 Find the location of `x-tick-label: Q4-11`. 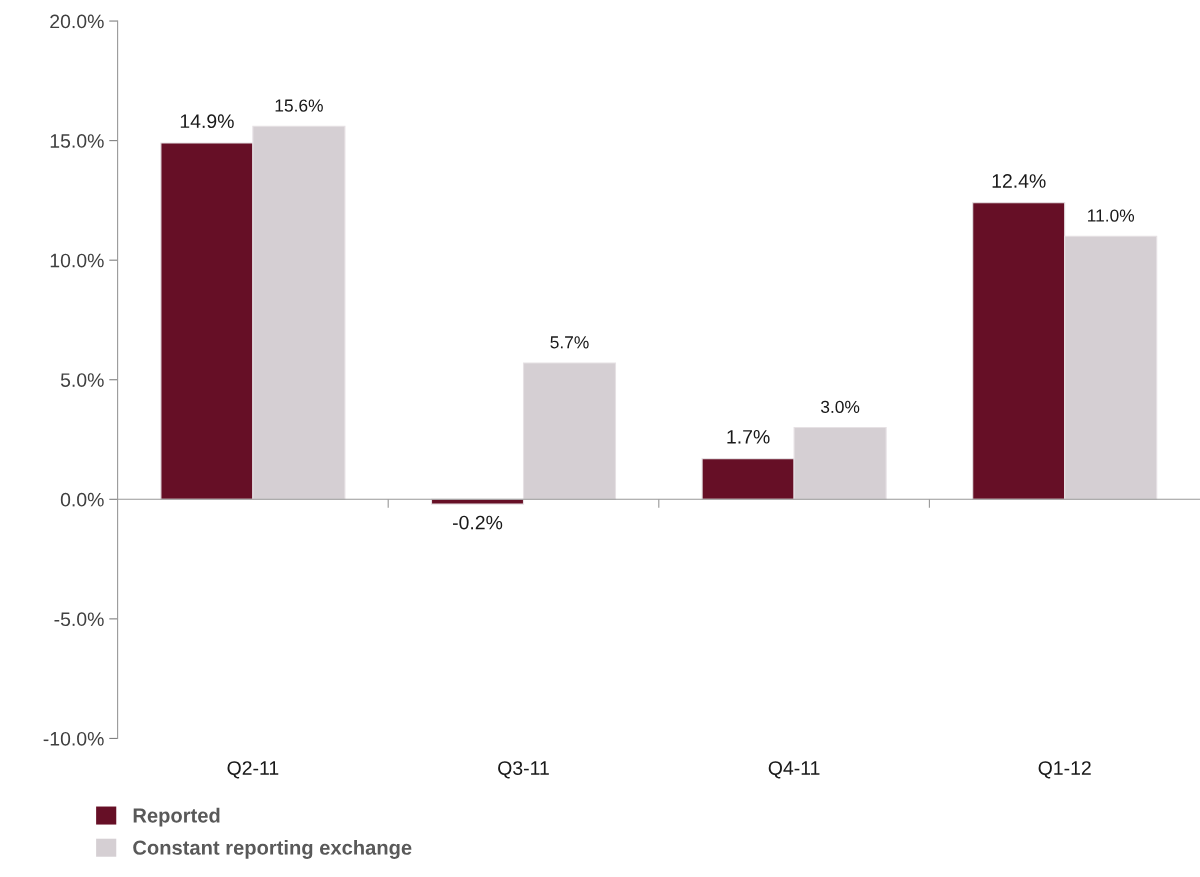

x-tick-label: Q4-11 is located at coordinates (794, 770).